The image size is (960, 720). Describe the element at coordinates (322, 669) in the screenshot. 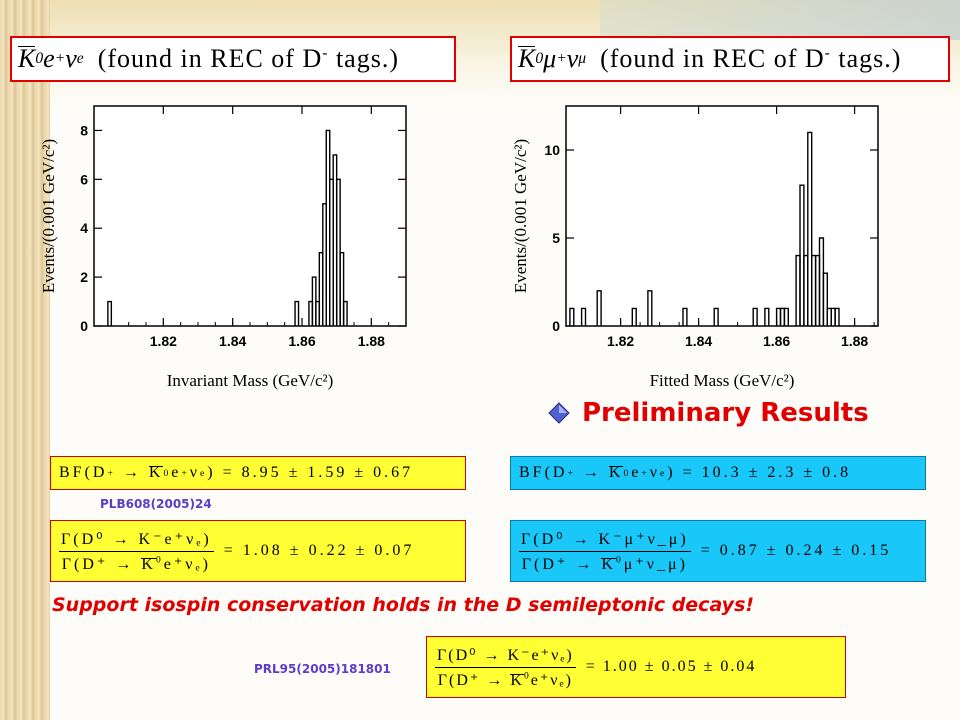

I see `reference-prl: PRL95(2005)181801` at that location.